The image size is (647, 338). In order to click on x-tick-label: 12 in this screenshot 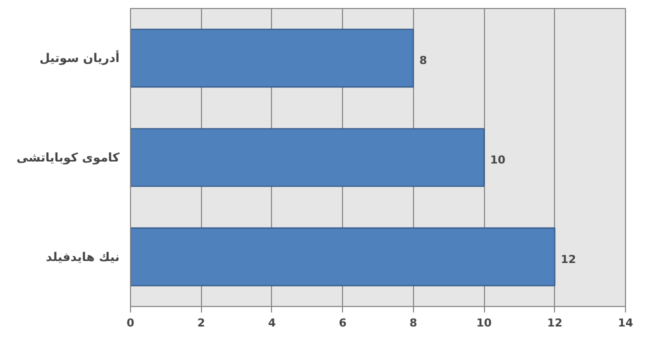, I will do `click(554, 323)`.